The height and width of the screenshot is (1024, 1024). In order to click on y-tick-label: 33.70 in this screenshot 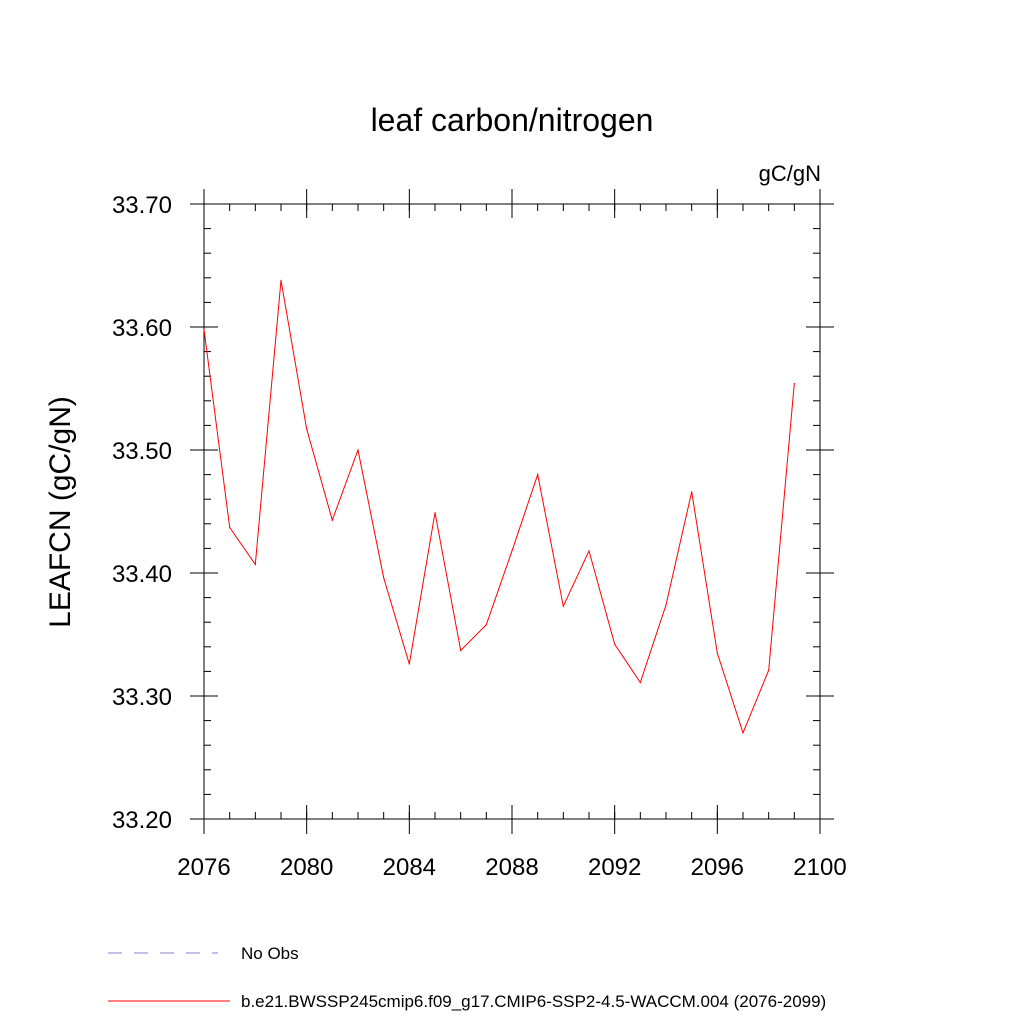, I will do `click(142, 205)`.